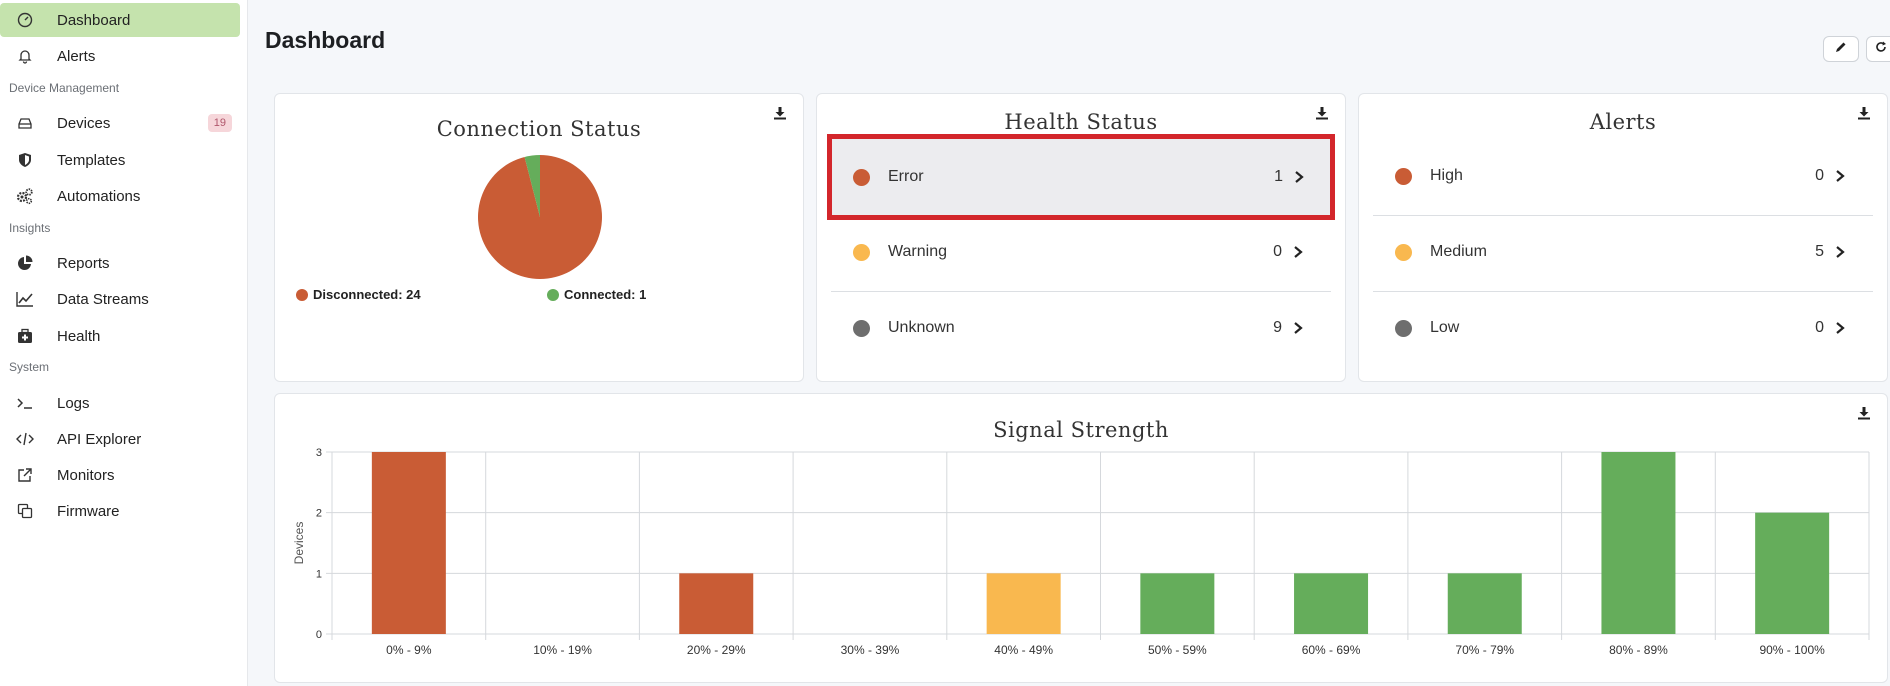 Image resolution: width=1890 pixels, height=686 pixels. I want to click on sidebar-item-automations: Automations, so click(120, 196).